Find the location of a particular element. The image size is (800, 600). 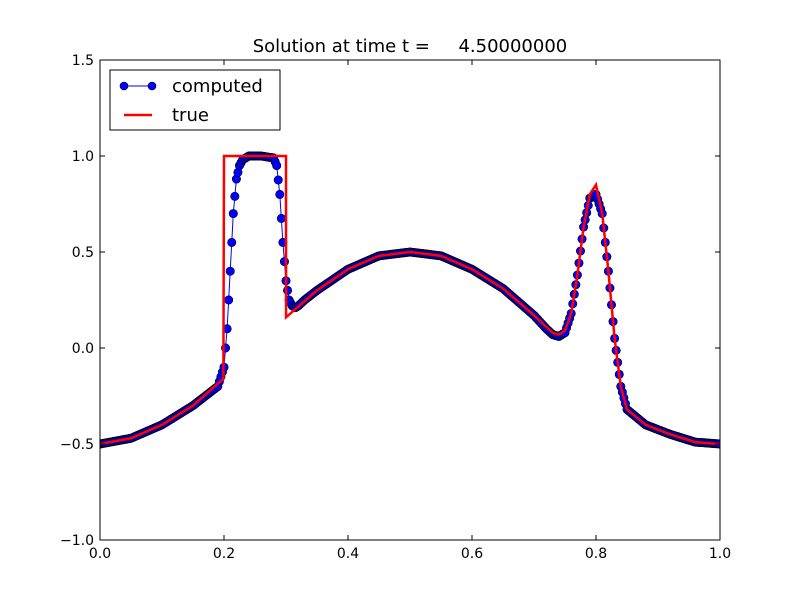

legend-computed-label: computed is located at coordinates (217, 86).